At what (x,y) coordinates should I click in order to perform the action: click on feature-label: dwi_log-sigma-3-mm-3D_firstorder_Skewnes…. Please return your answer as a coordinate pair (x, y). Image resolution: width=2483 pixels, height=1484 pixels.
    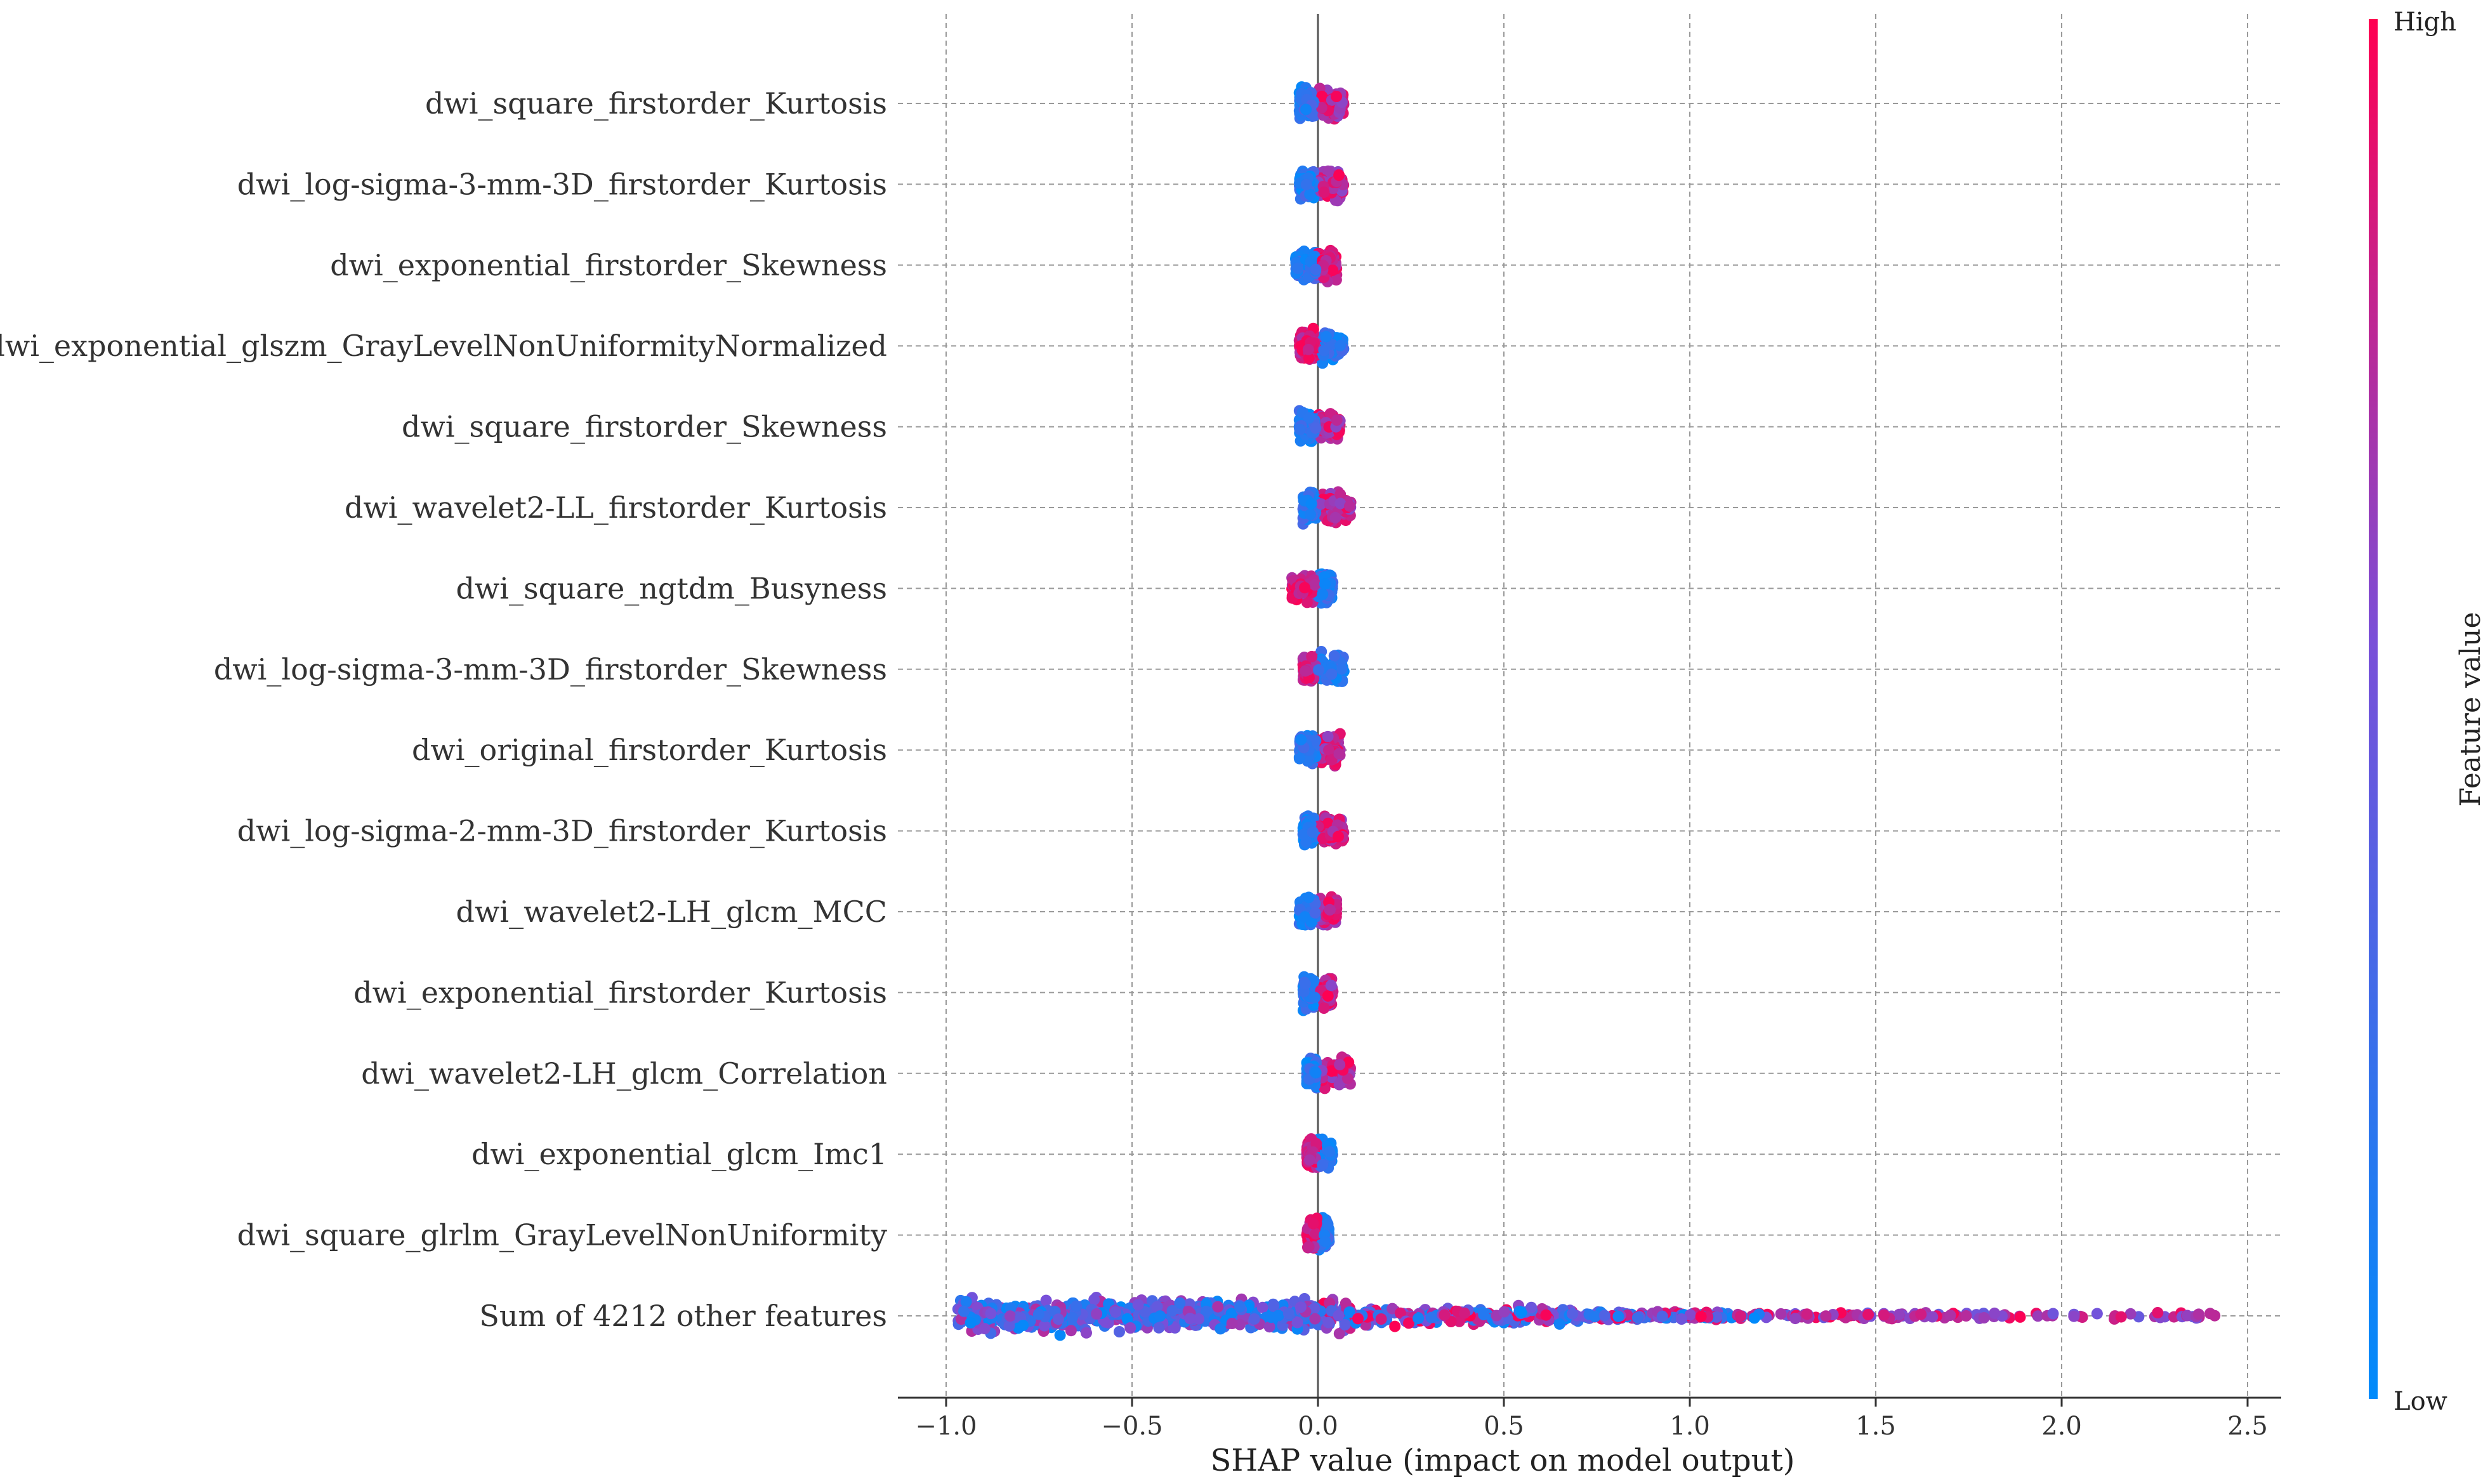
    Looking at the image, I should click on (551, 669).